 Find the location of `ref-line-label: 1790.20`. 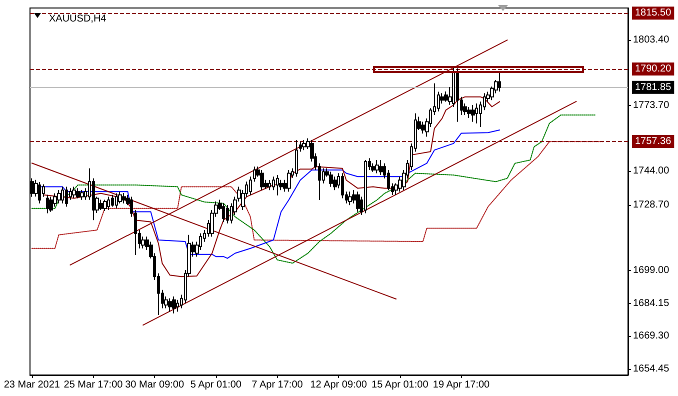

ref-line-label: 1790.20 is located at coordinates (653, 68).